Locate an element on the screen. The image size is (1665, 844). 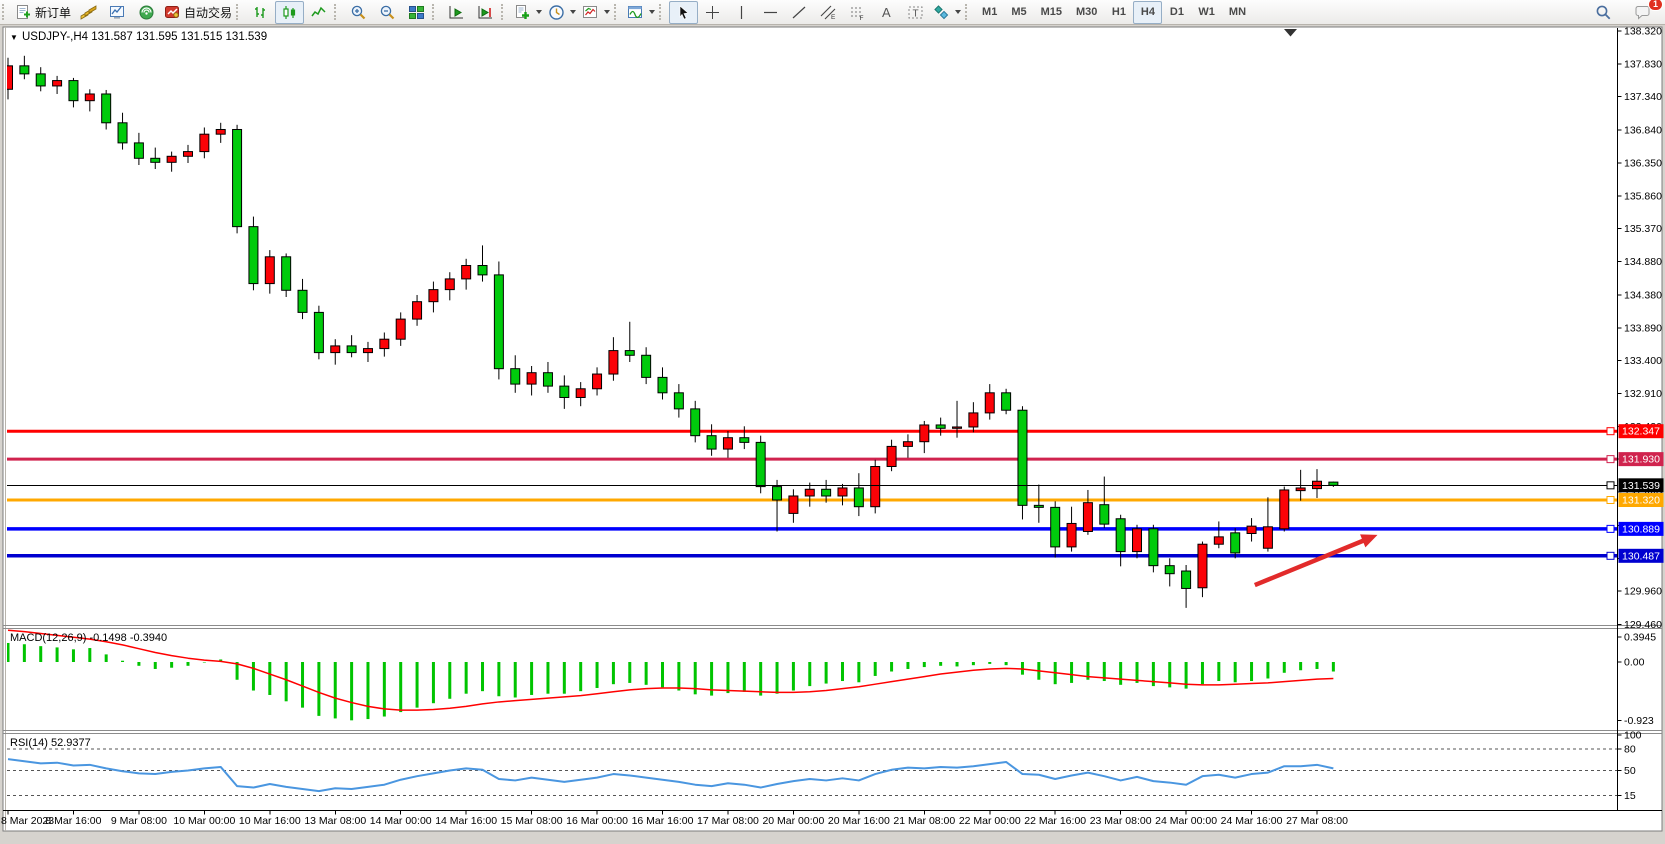
crosshair-tool-button is located at coordinates (712, 12).